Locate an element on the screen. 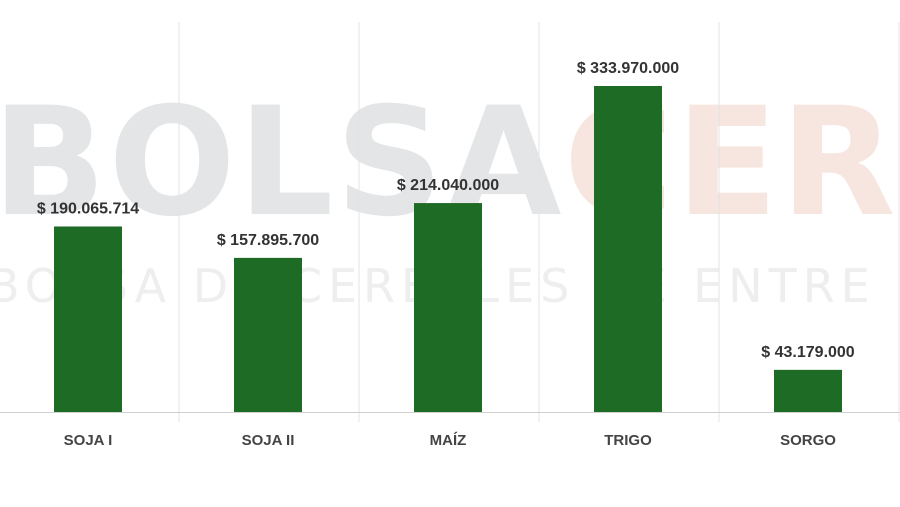  value-label-sorgo: $ 43.179.000 is located at coordinates (808, 352).